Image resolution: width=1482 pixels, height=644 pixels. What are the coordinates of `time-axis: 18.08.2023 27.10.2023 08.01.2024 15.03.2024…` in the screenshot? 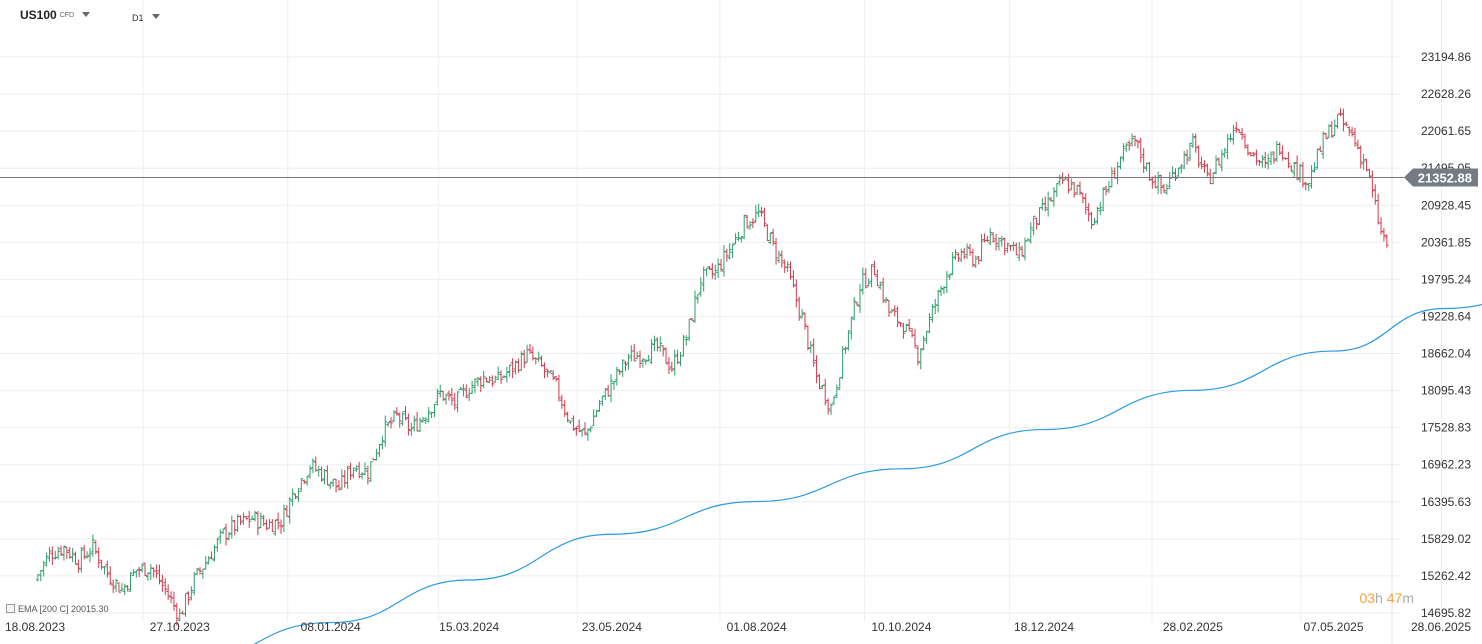 It's located at (738, 627).